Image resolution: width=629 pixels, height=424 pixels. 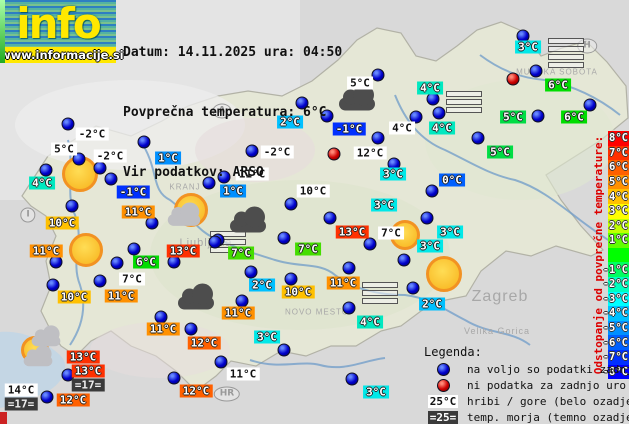 What do you see at coordinates (110, 156) in the screenshot?
I see `mountain-temp-label: -2°C` at bounding box center [110, 156].